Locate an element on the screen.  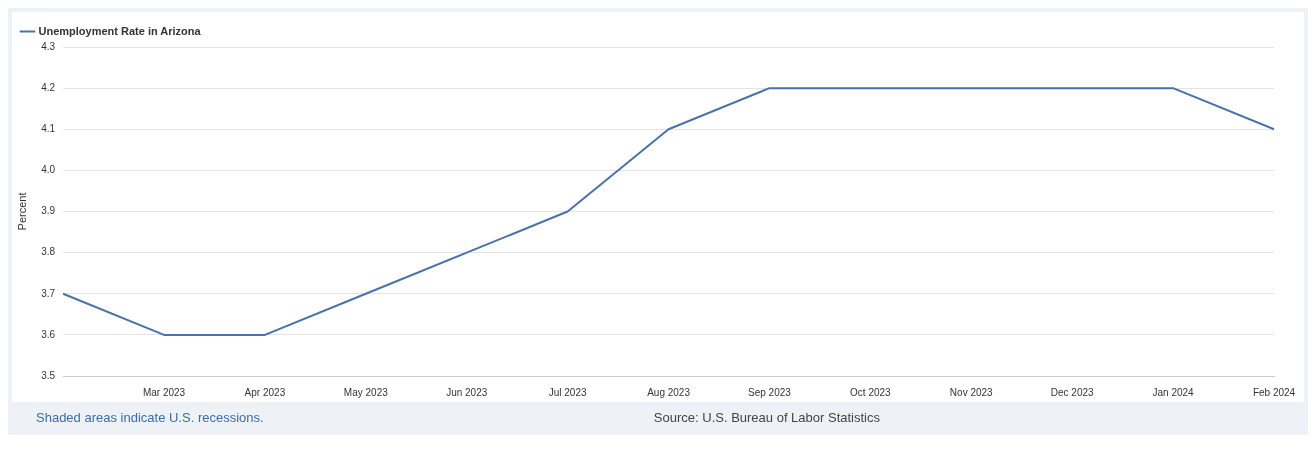
y-tick-label: 4.3 is located at coordinates (48, 46).